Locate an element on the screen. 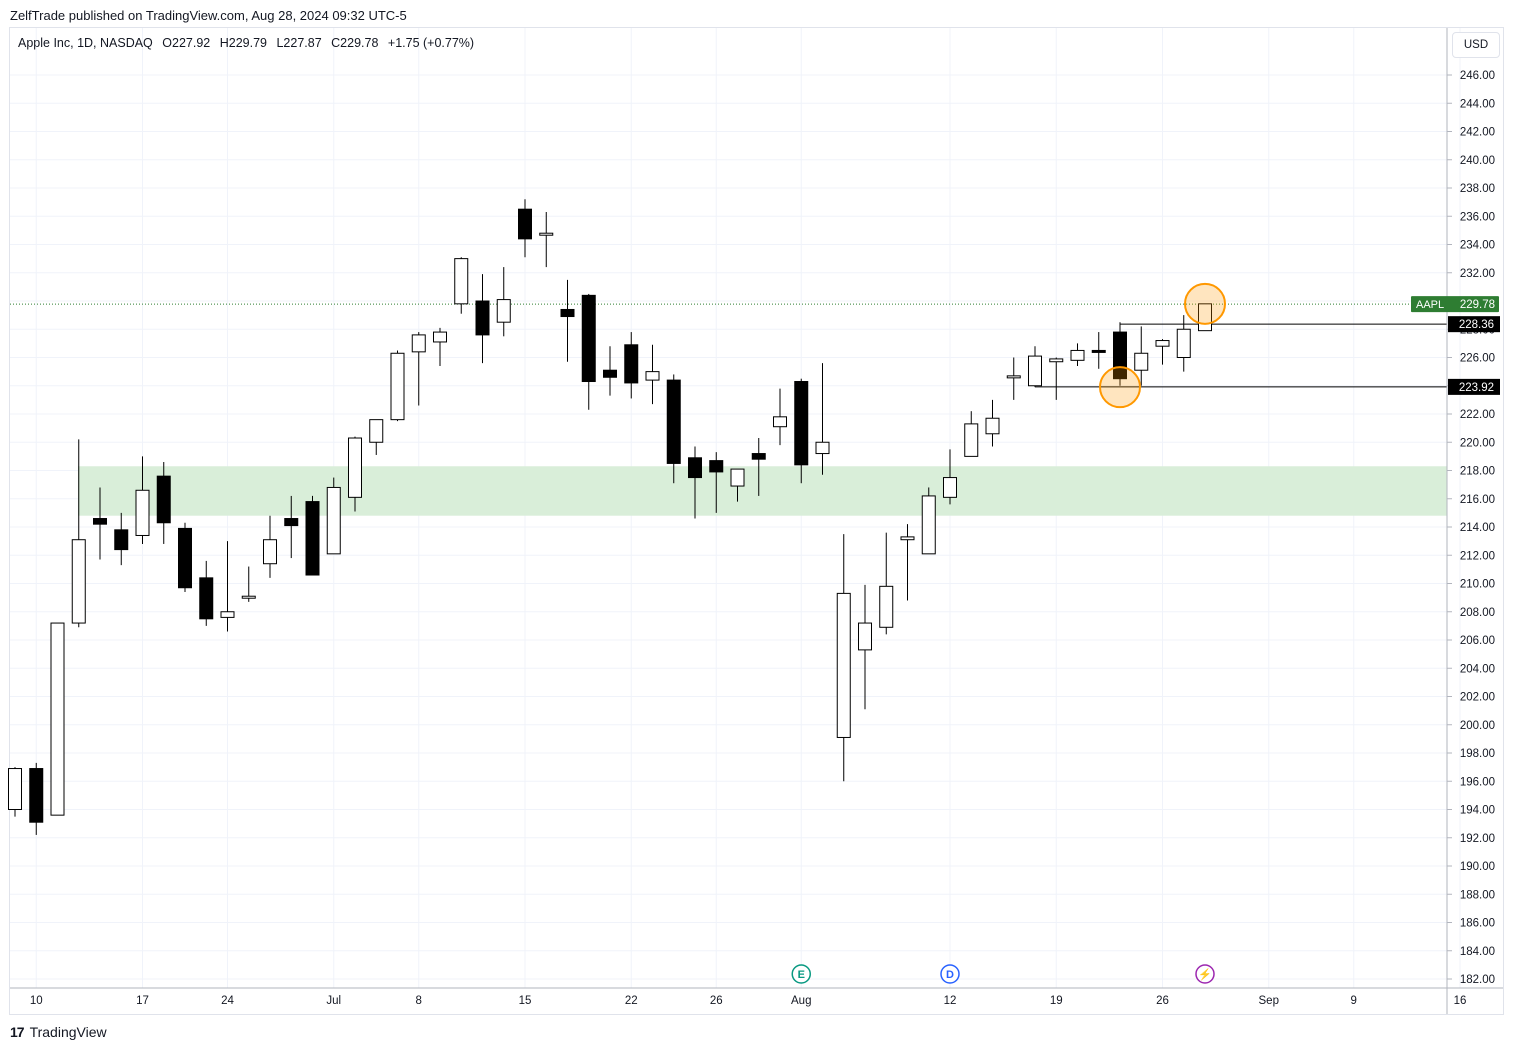 This screenshot has height=1050, width=1514. price-tick-label: 218.00 is located at coordinates (1477, 472).